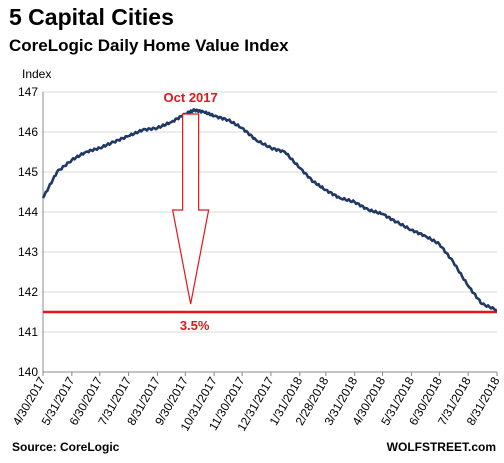 The image size is (504, 463). I want to click on drop-arrow, so click(190, 209).